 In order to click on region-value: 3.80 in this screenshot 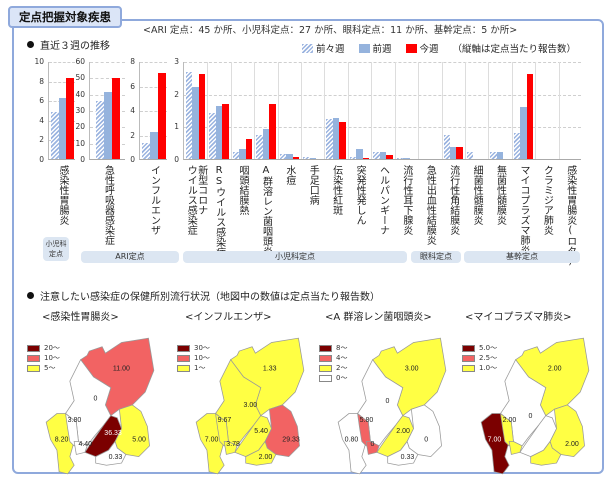, I will do `click(75, 420)`.